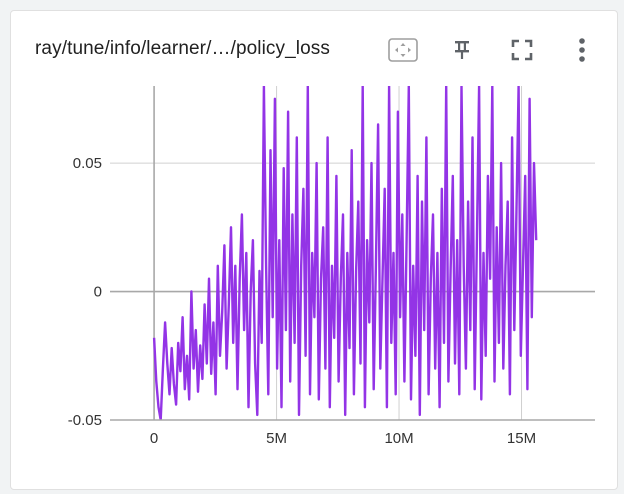 The height and width of the screenshot is (494, 624). I want to click on more-vert-icon, so click(582, 50).